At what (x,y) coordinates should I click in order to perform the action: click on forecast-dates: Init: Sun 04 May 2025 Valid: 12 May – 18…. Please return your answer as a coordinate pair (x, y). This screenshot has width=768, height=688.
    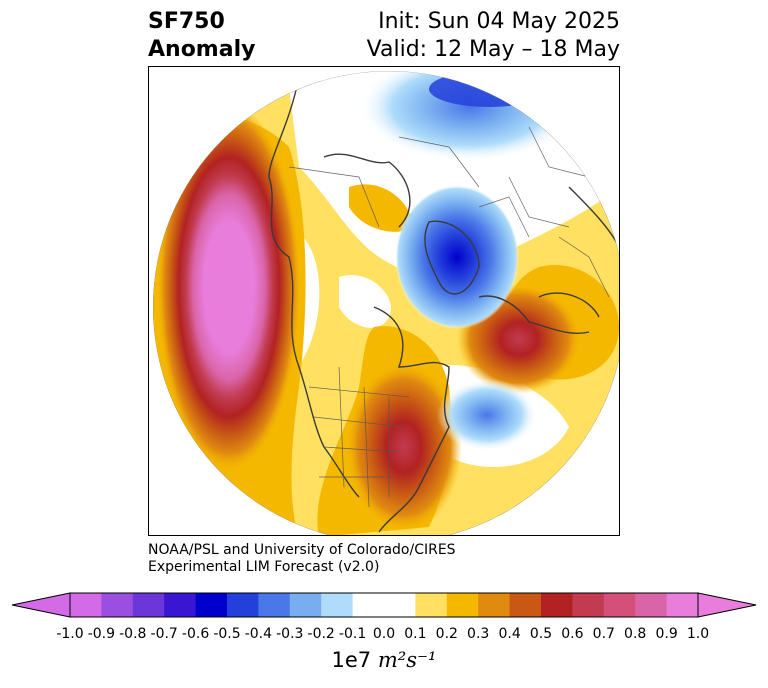
    Looking at the image, I should click on (493, 36).